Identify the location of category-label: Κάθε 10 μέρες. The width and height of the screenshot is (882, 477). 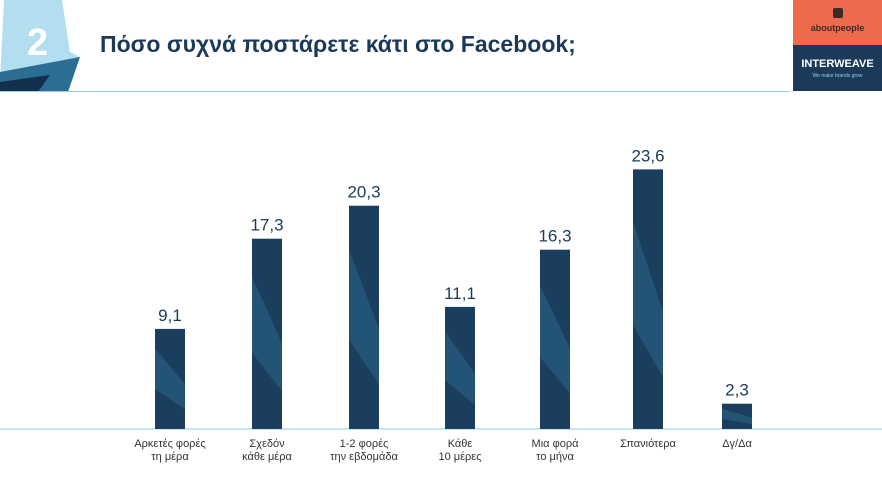
(460, 451).